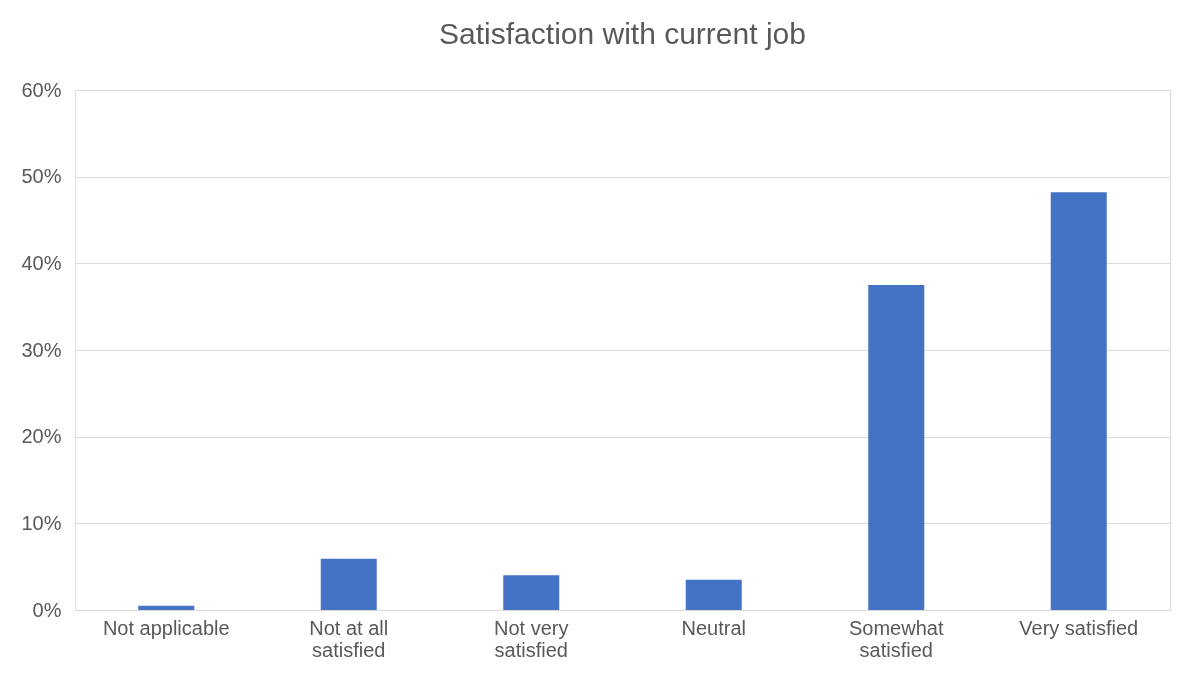 This screenshot has height=680, width=1197. What do you see at coordinates (166, 627) in the screenshot?
I see `x-tick-label: Not applicable` at bounding box center [166, 627].